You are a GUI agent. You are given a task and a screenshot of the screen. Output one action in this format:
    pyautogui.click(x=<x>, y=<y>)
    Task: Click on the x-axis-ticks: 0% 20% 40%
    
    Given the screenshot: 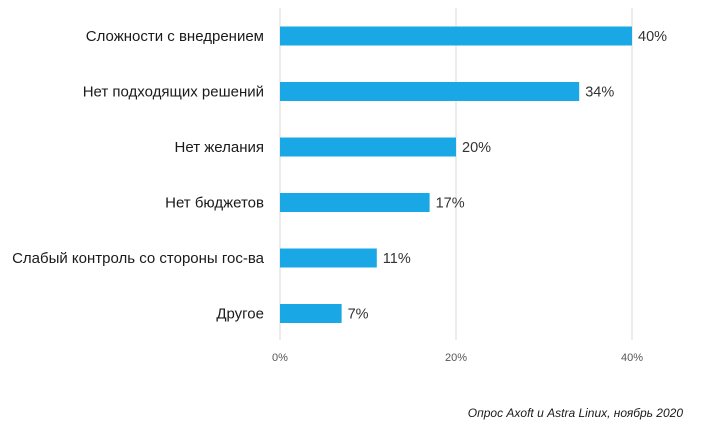 What is the action you would take?
    pyautogui.click(x=457, y=358)
    